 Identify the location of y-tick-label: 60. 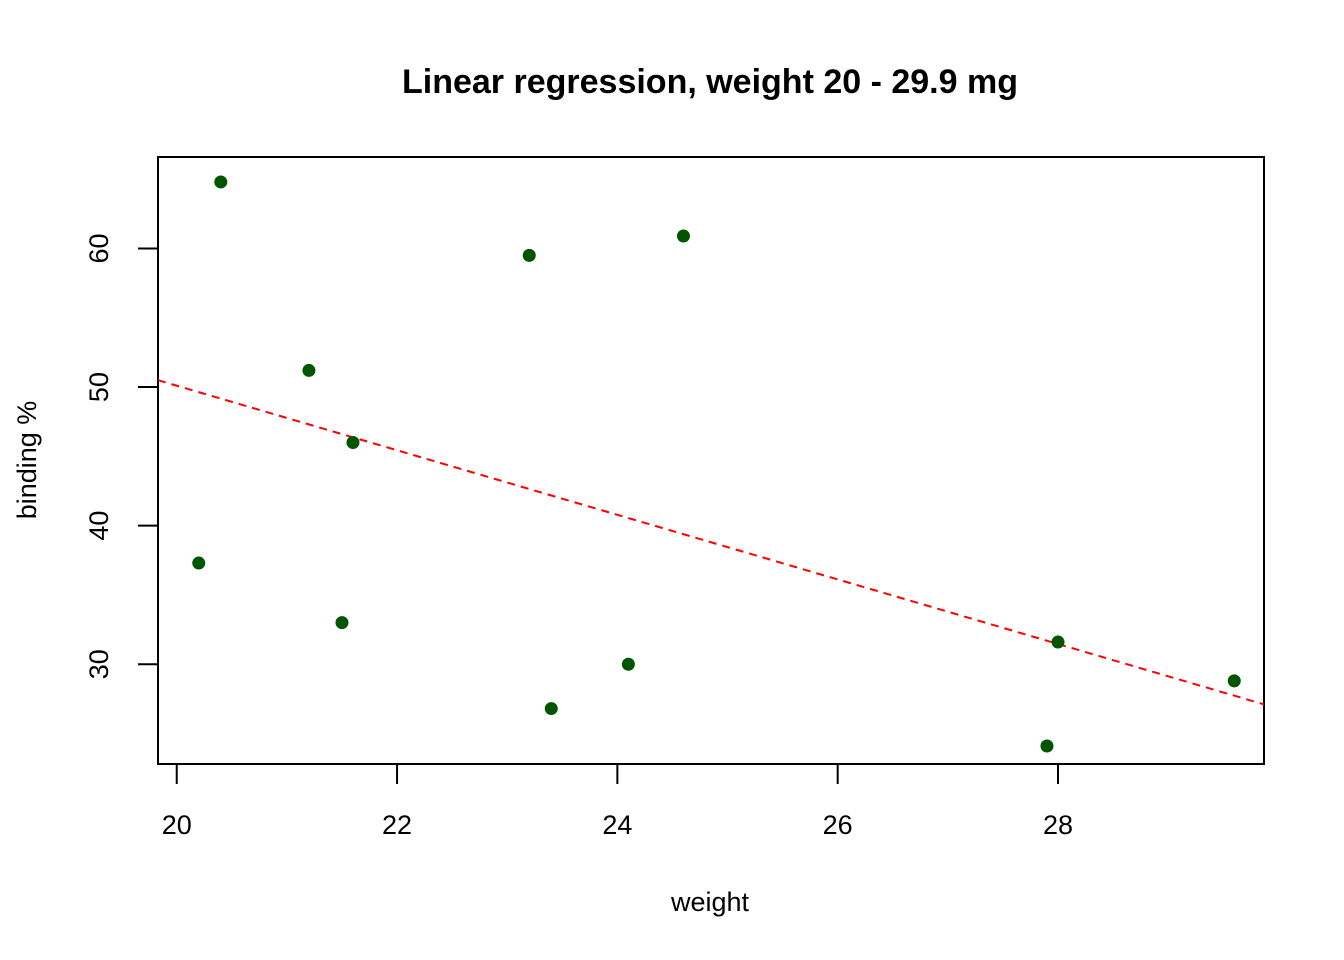
(99, 248).